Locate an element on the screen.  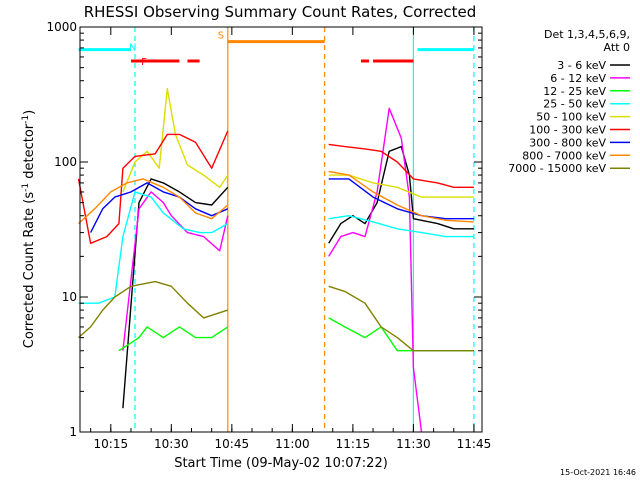
legend-label-5: 100 - 300 keV is located at coordinates (567, 130).